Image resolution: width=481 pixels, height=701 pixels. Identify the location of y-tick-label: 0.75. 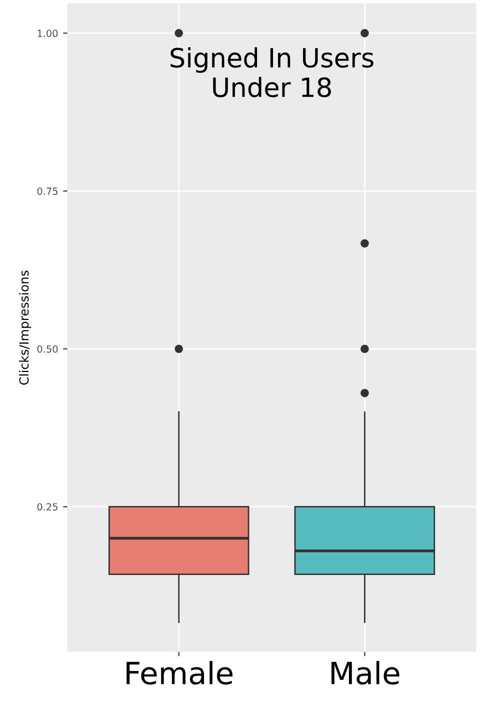
(47, 191).